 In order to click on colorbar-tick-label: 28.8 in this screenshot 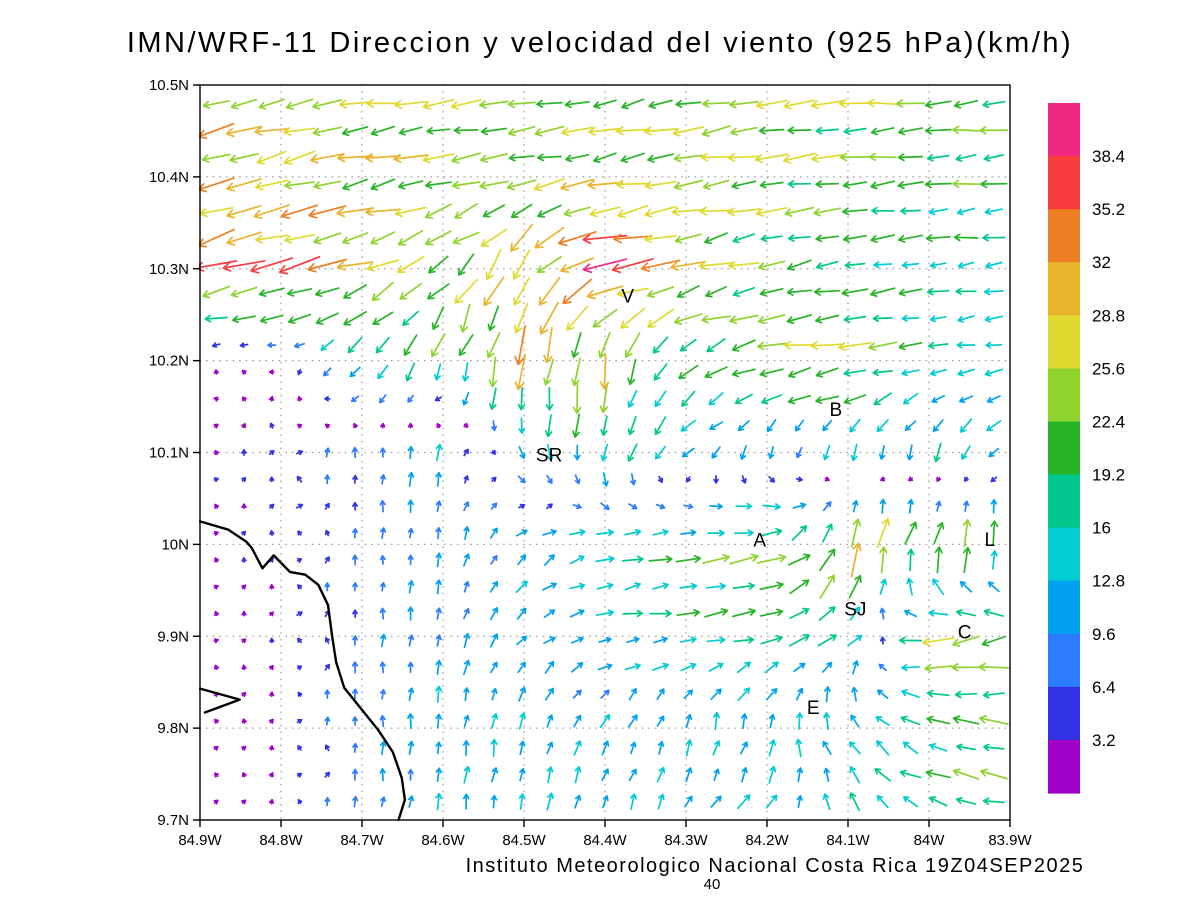, I will do `click(1108, 315)`.